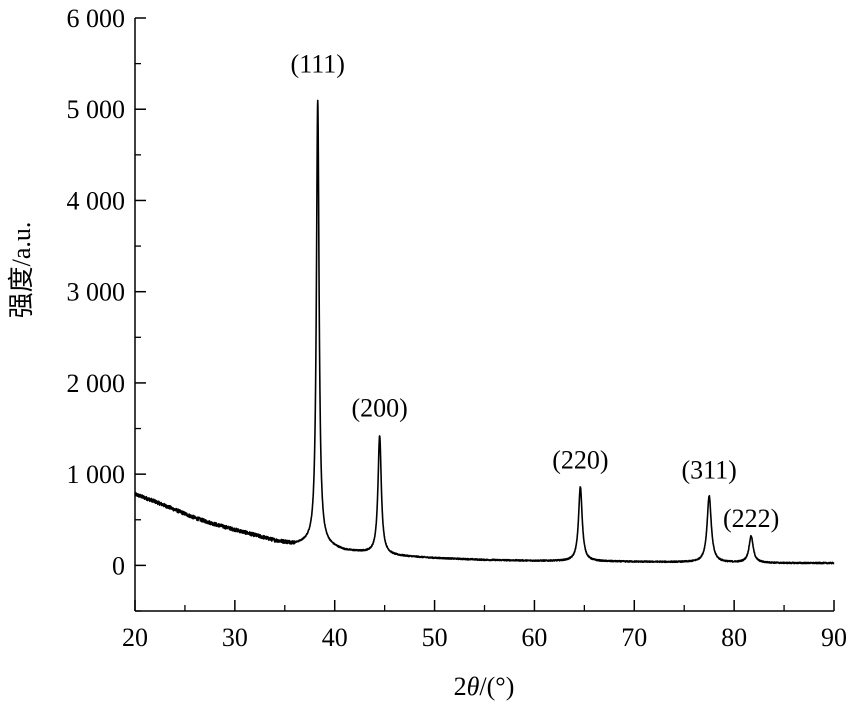 The image size is (850, 708). Describe the element at coordinates (534, 637) in the screenshot. I see `x-tick-label: 60` at that location.